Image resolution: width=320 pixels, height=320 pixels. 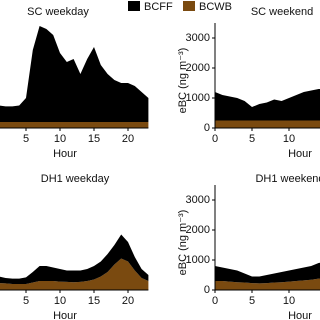 What do you see at coordinates (75, 179) in the screenshot?
I see `chart-title: DH1 weekday` at bounding box center [75, 179].